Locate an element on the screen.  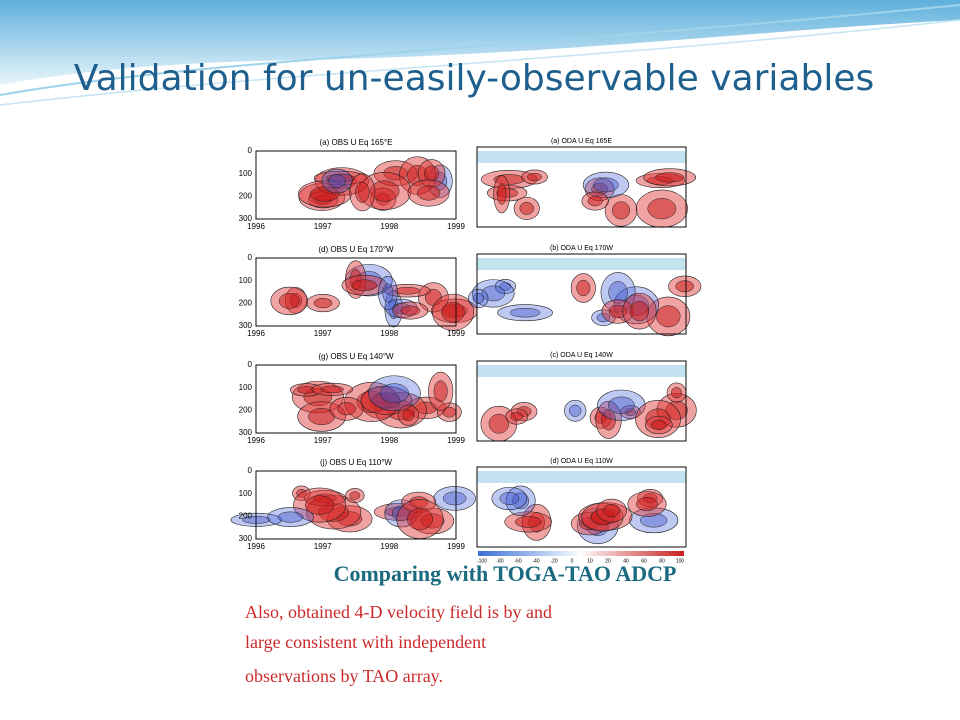
left-plot-frame is located at coordinates (356, 185).